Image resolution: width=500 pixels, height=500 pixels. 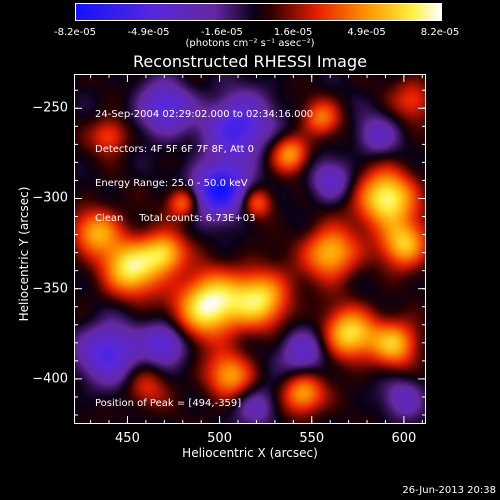 I want to click on x-tick-label: 450, so click(x=127, y=438).